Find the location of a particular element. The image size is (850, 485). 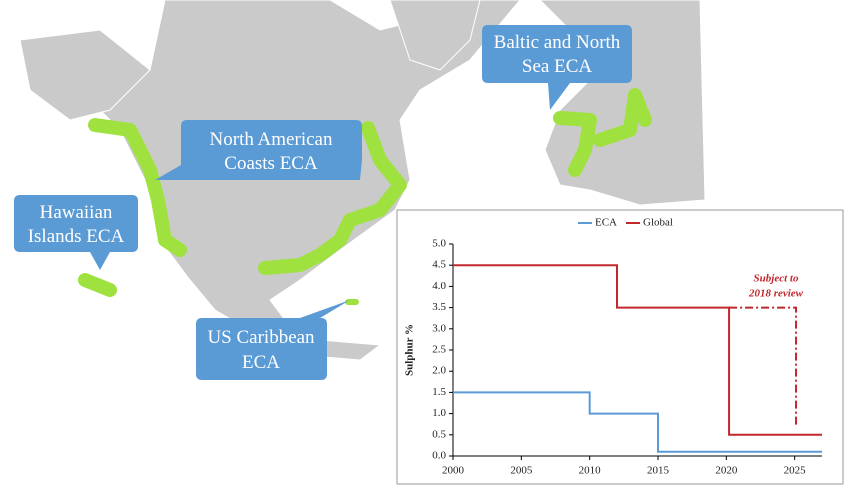

eca-pacific is located at coordinates (137, 187).